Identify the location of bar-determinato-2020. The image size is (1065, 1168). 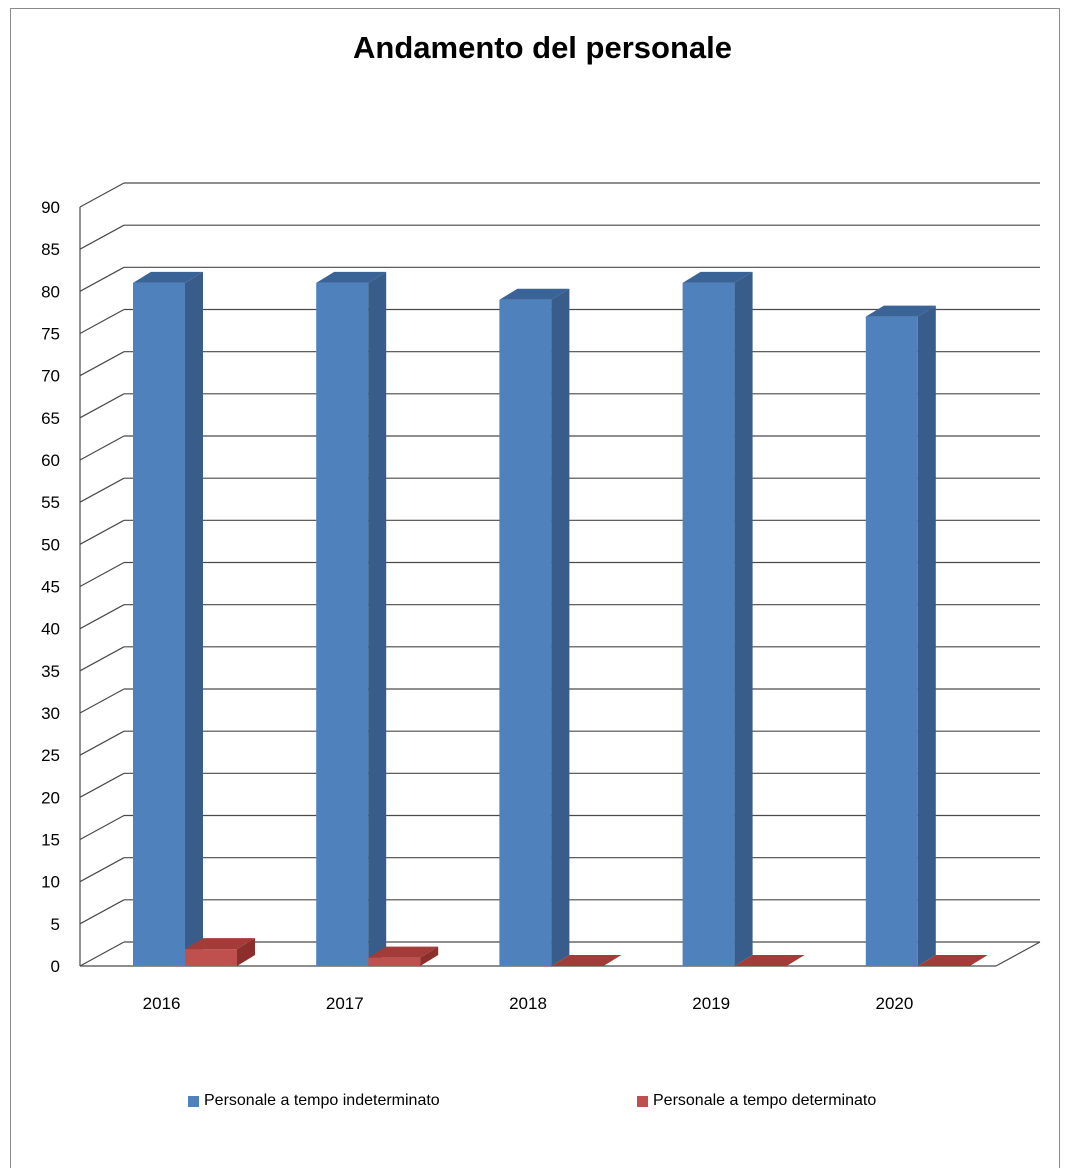
(952, 960).